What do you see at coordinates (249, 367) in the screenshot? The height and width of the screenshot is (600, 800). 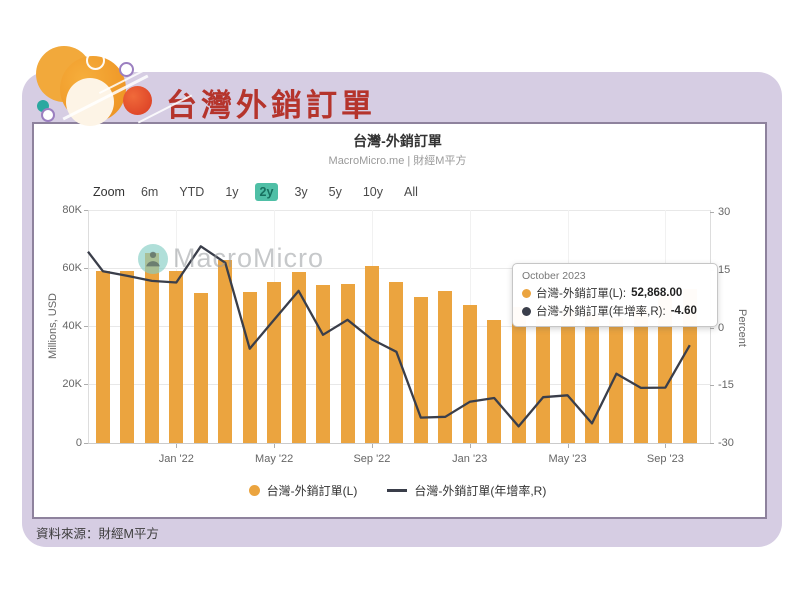 I see `bar-Apr-2022` at bounding box center [249, 367].